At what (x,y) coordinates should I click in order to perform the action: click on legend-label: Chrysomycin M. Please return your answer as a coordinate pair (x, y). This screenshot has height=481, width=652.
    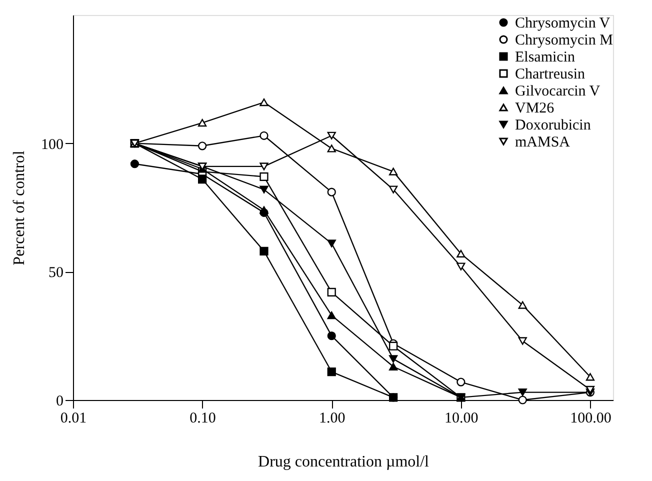
    Looking at the image, I should click on (564, 40).